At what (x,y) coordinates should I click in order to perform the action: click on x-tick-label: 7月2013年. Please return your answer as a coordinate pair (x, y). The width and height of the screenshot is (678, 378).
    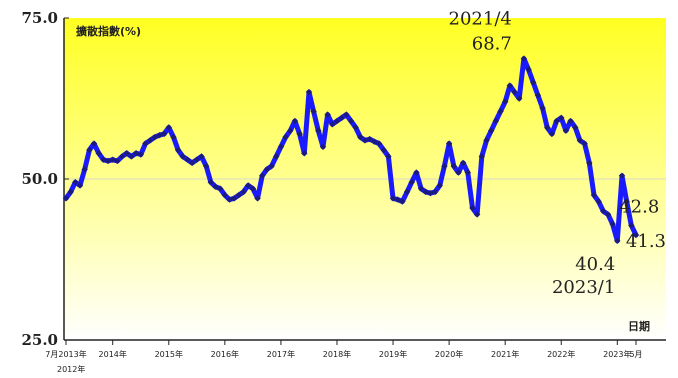
    Looking at the image, I should click on (65, 354).